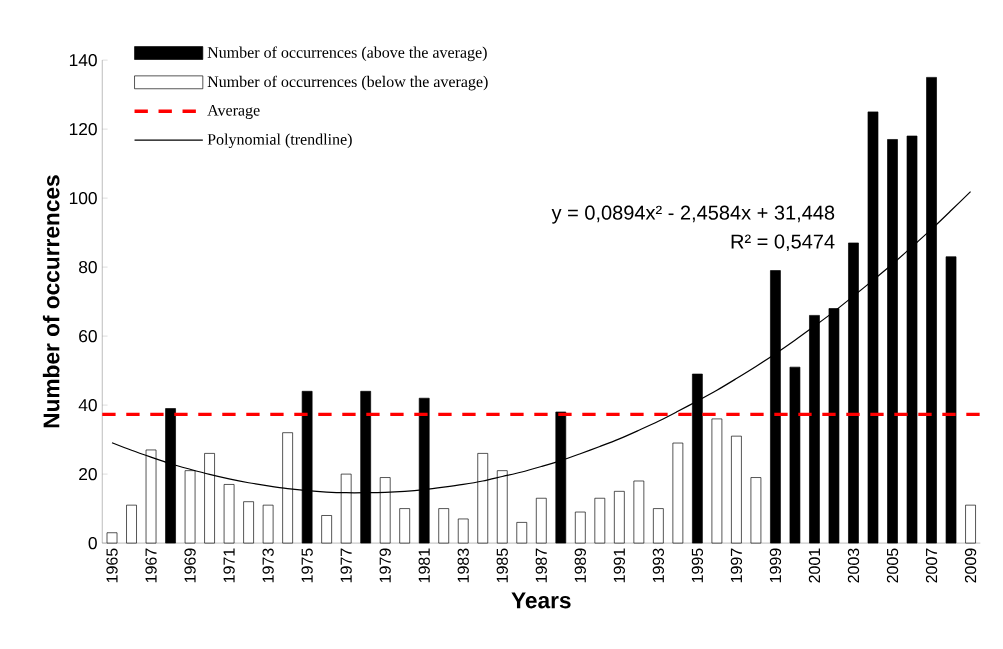 This screenshot has height=649, width=1003. What do you see at coordinates (151, 565) in the screenshot?
I see `x-tick-label: 1967` at bounding box center [151, 565].